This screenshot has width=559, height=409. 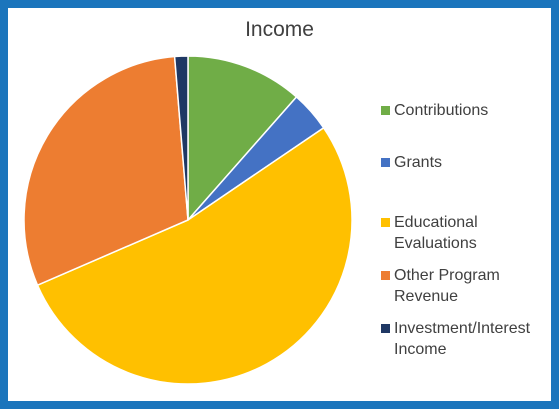 What do you see at coordinates (242, 138) in the screenshot?
I see `pie-slice-contributions` at bounding box center [242, 138].